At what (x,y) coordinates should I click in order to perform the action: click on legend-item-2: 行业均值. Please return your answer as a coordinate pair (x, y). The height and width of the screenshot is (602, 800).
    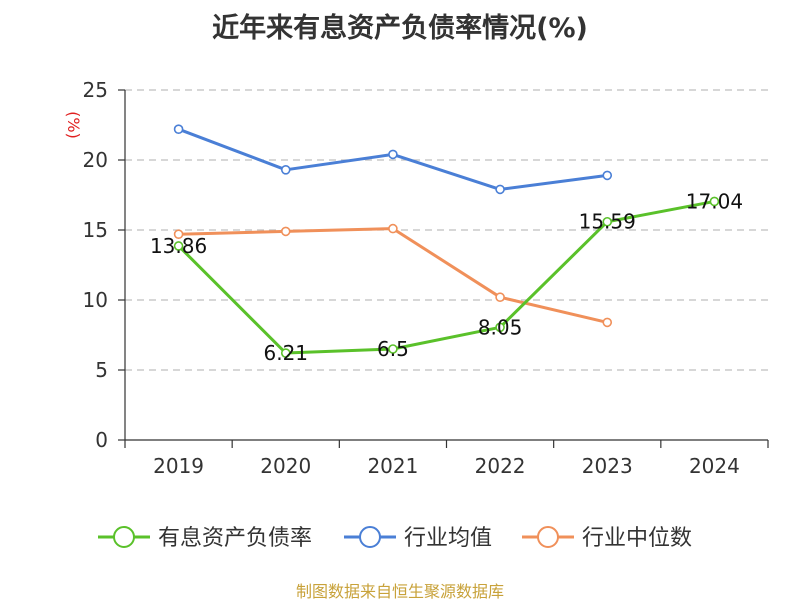
    Looking at the image, I should click on (418, 538).